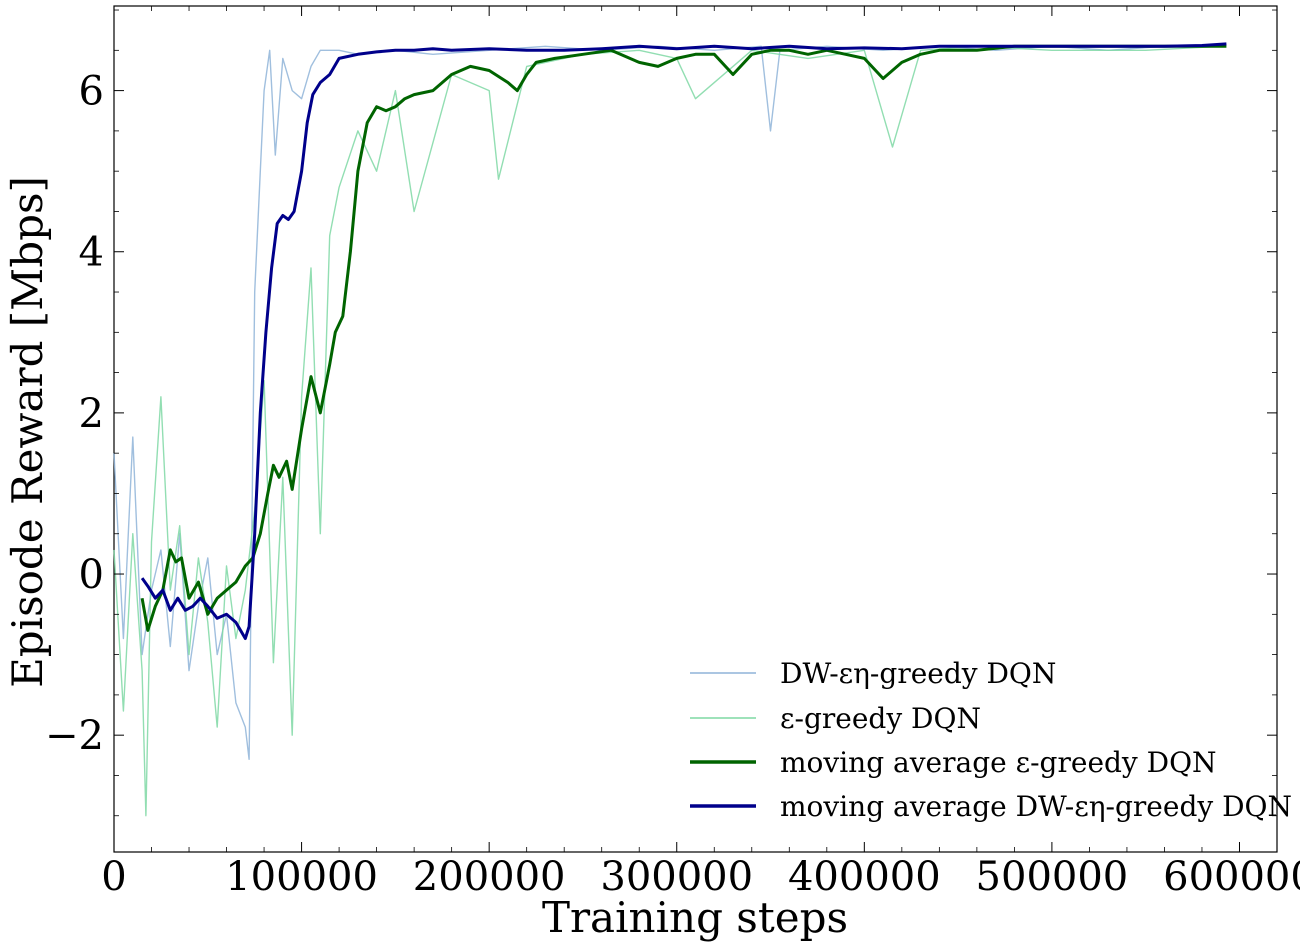  Describe the element at coordinates (91, 253) in the screenshot. I see `y-tick-label: 4` at that location.